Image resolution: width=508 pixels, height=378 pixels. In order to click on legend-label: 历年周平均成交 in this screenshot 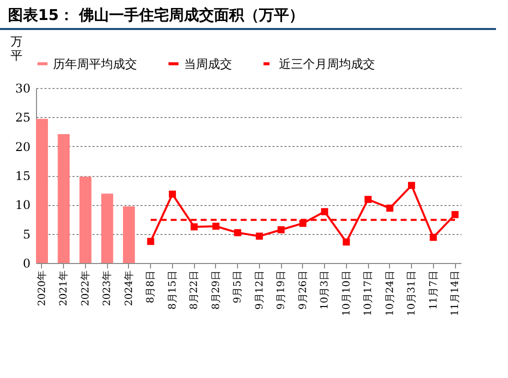, I will do `click(95, 63)`.